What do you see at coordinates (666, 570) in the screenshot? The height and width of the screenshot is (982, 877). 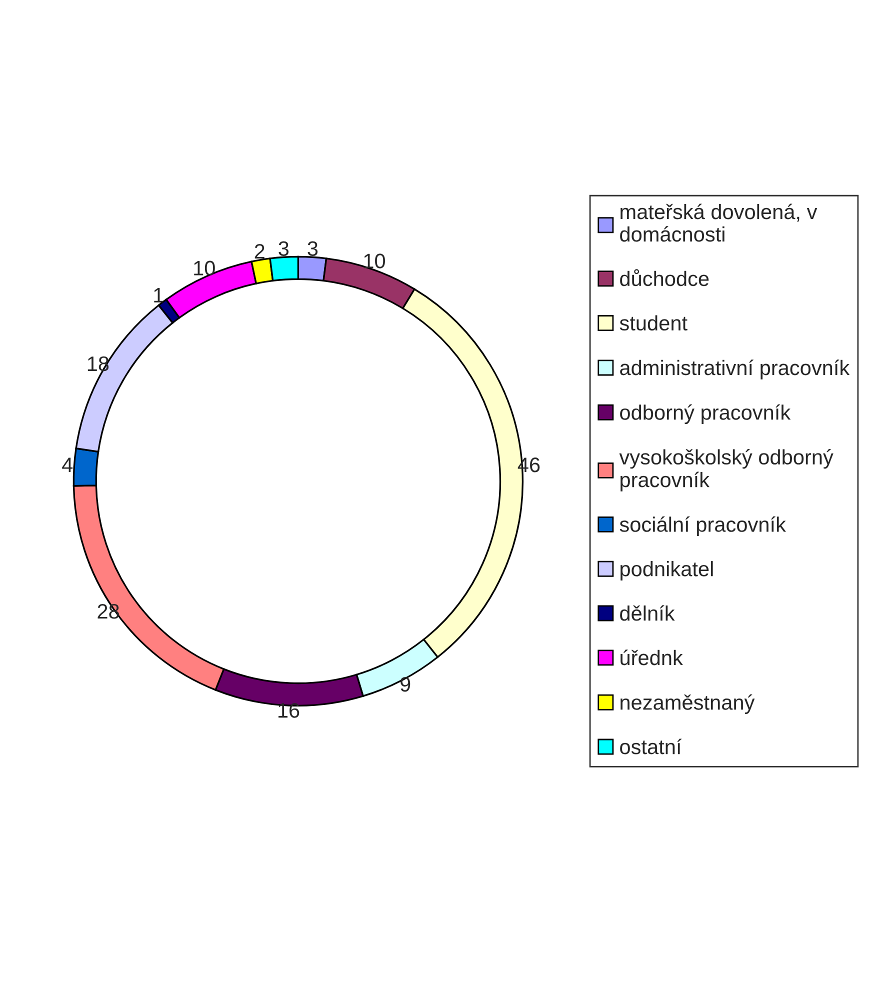 I see `legend-label: podnikatel` at bounding box center [666, 570].